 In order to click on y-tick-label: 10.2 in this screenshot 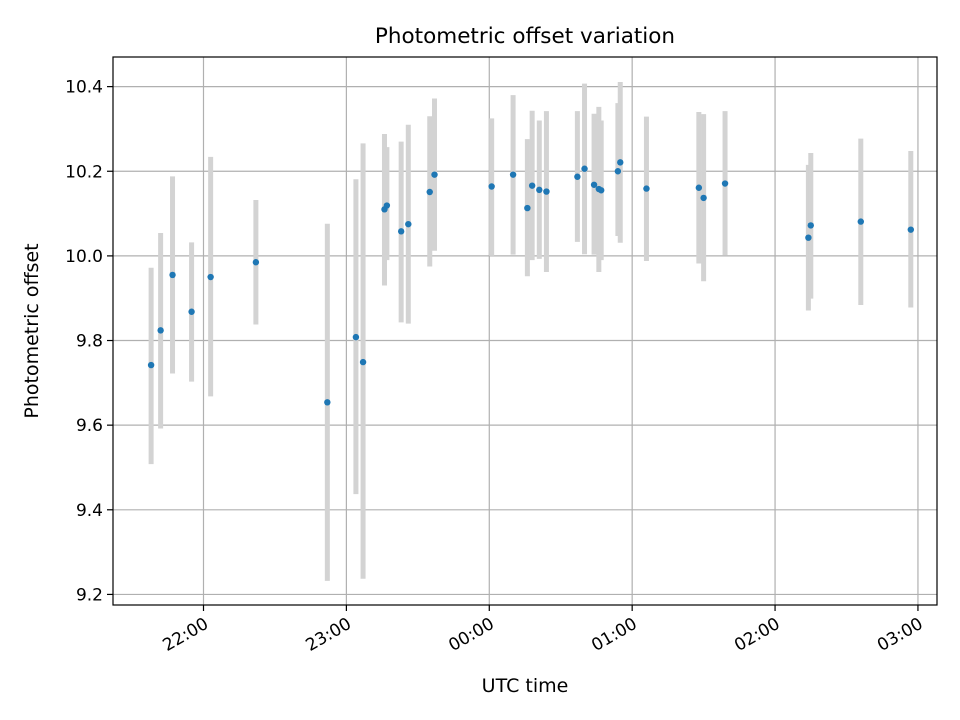, I will do `click(84, 172)`.